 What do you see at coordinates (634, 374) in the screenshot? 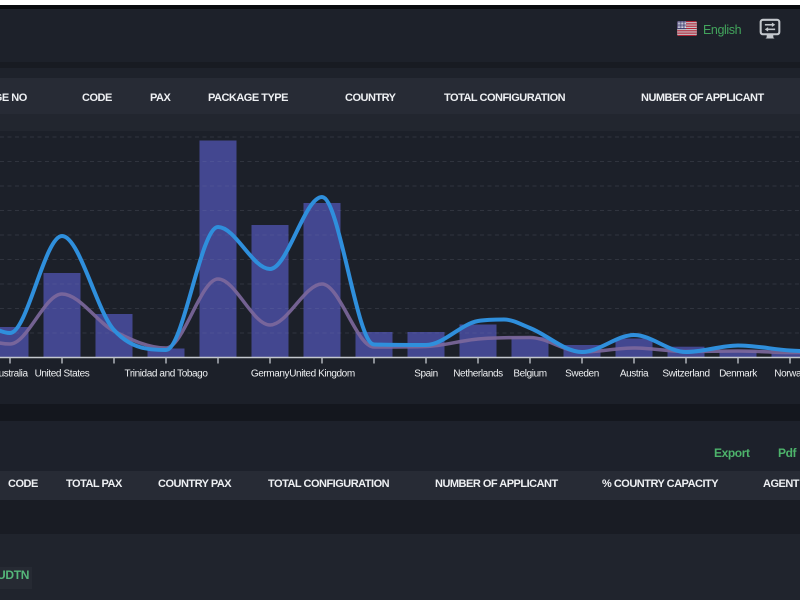
I see `svg-text: Austria` at bounding box center [634, 374].